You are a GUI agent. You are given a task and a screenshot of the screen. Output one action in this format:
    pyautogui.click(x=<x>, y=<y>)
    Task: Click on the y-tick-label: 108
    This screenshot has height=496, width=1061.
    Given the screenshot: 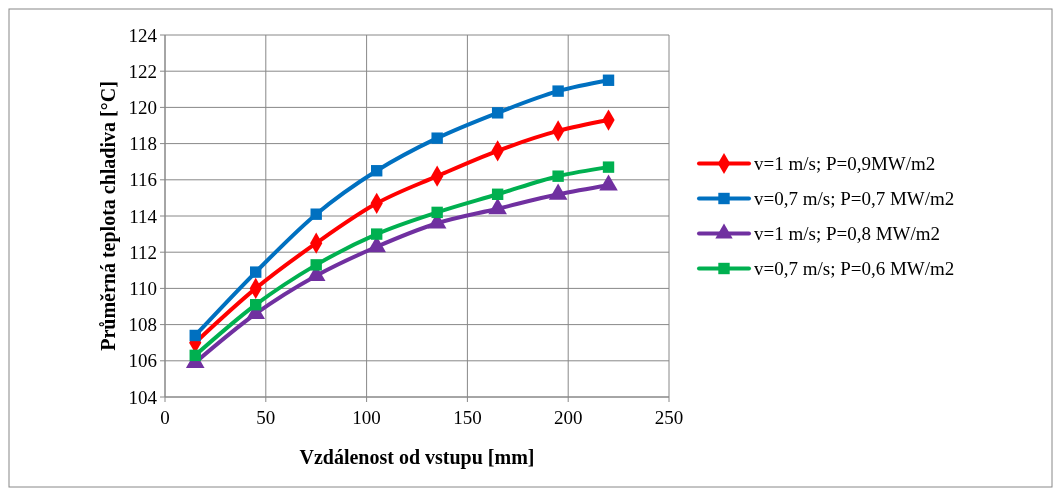 What is the action you would take?
    pyautogui.click(x=142, y=325)
    